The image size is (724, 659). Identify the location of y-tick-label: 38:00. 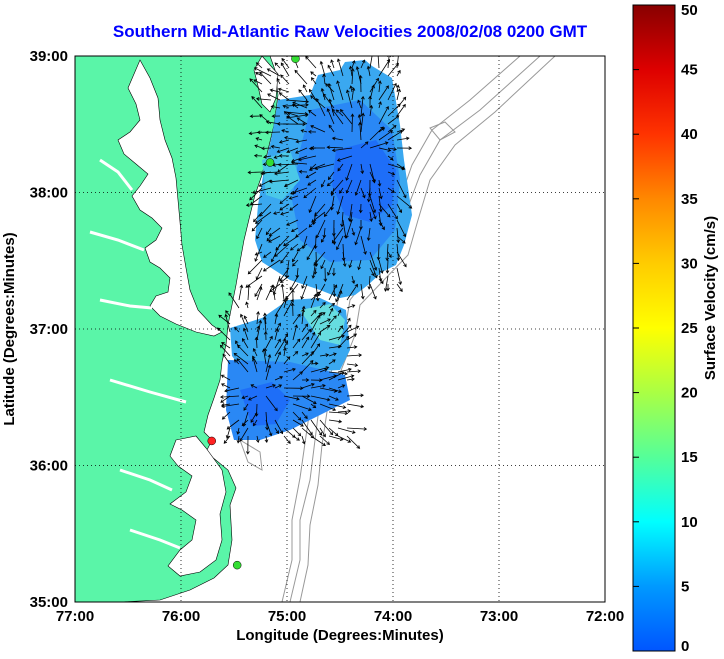
(49, 193).